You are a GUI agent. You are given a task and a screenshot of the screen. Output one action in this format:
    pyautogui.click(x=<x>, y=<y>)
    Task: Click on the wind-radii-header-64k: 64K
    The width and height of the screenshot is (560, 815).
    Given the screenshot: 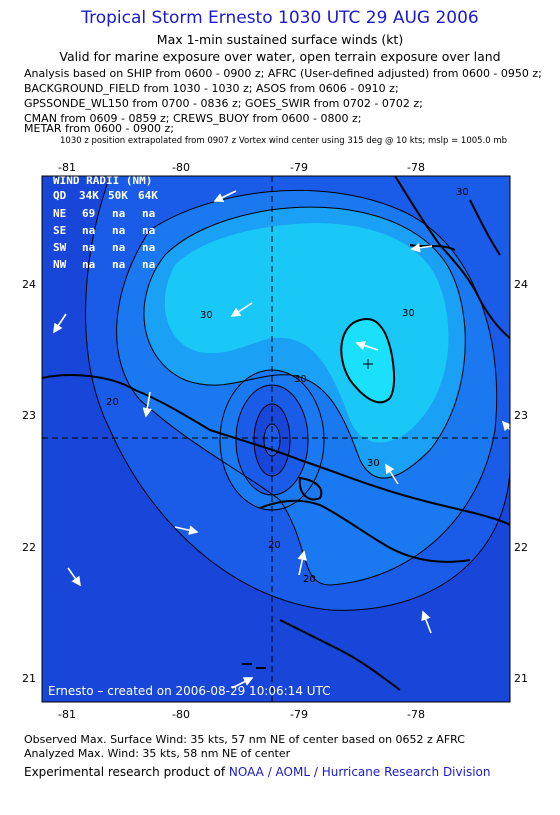 What is the action you would take?
    pyautogui.click(x=148, y=195)
    